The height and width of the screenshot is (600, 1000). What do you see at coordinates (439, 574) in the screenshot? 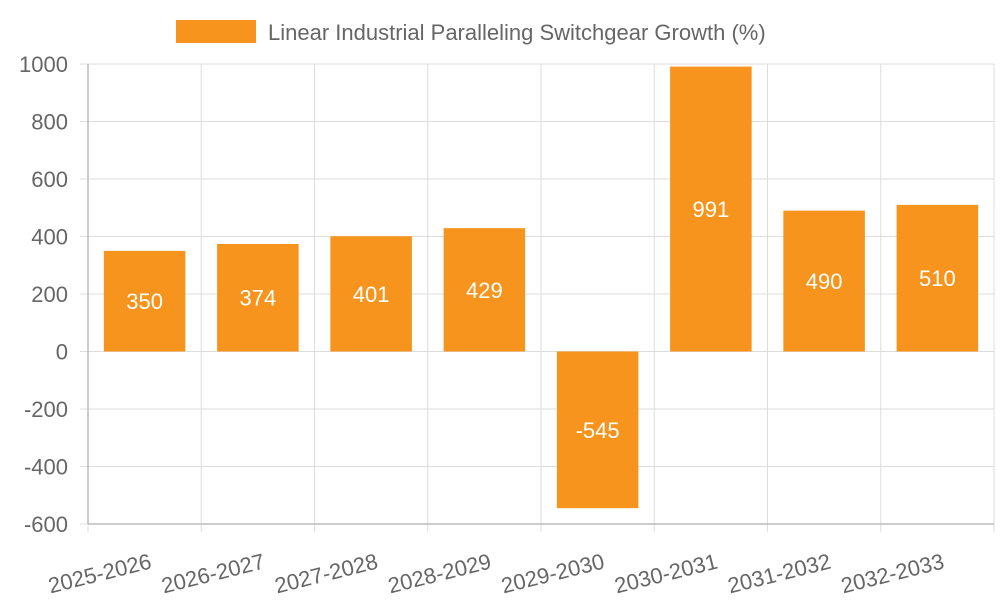
I see `x-tick-label: 2028-2029` at bounding box center [439, 574].